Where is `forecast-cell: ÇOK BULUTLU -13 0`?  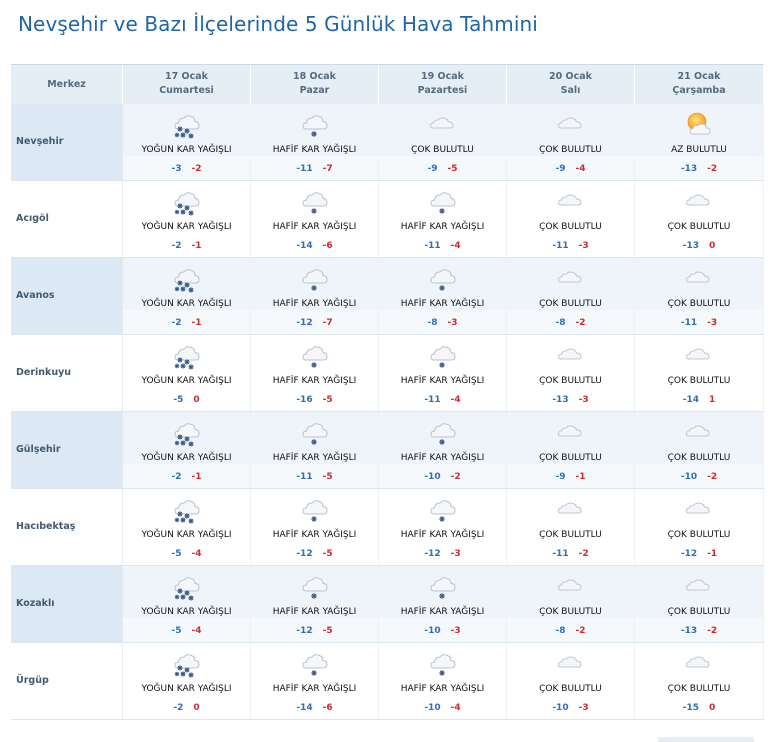
forecast-cell: ÇOK BULUTLU -13 0 is located at coordinates (699, 219).